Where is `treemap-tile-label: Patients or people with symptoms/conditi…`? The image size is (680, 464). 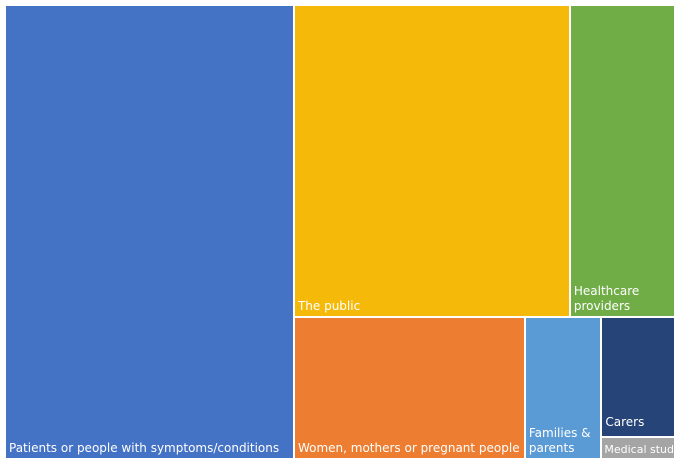 treemap-tile-label: Patients or people with symptoms/conditi… is located at coordinates (144, 448).